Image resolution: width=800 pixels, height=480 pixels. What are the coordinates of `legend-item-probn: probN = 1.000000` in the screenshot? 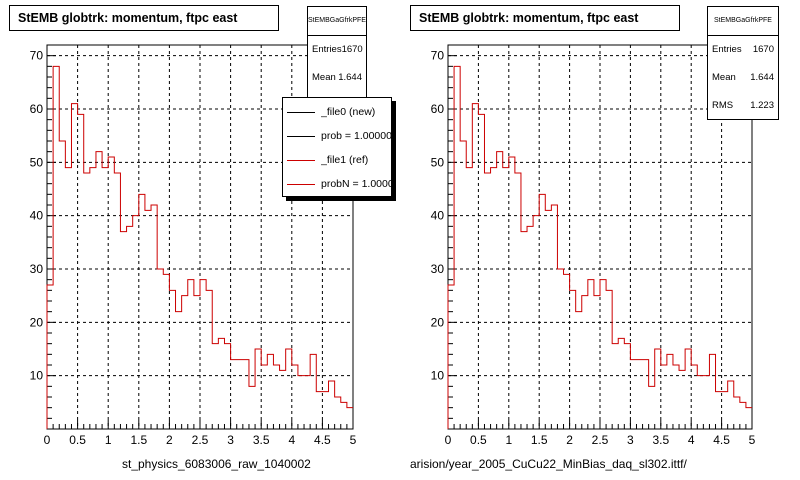 It's located at (339, 184).